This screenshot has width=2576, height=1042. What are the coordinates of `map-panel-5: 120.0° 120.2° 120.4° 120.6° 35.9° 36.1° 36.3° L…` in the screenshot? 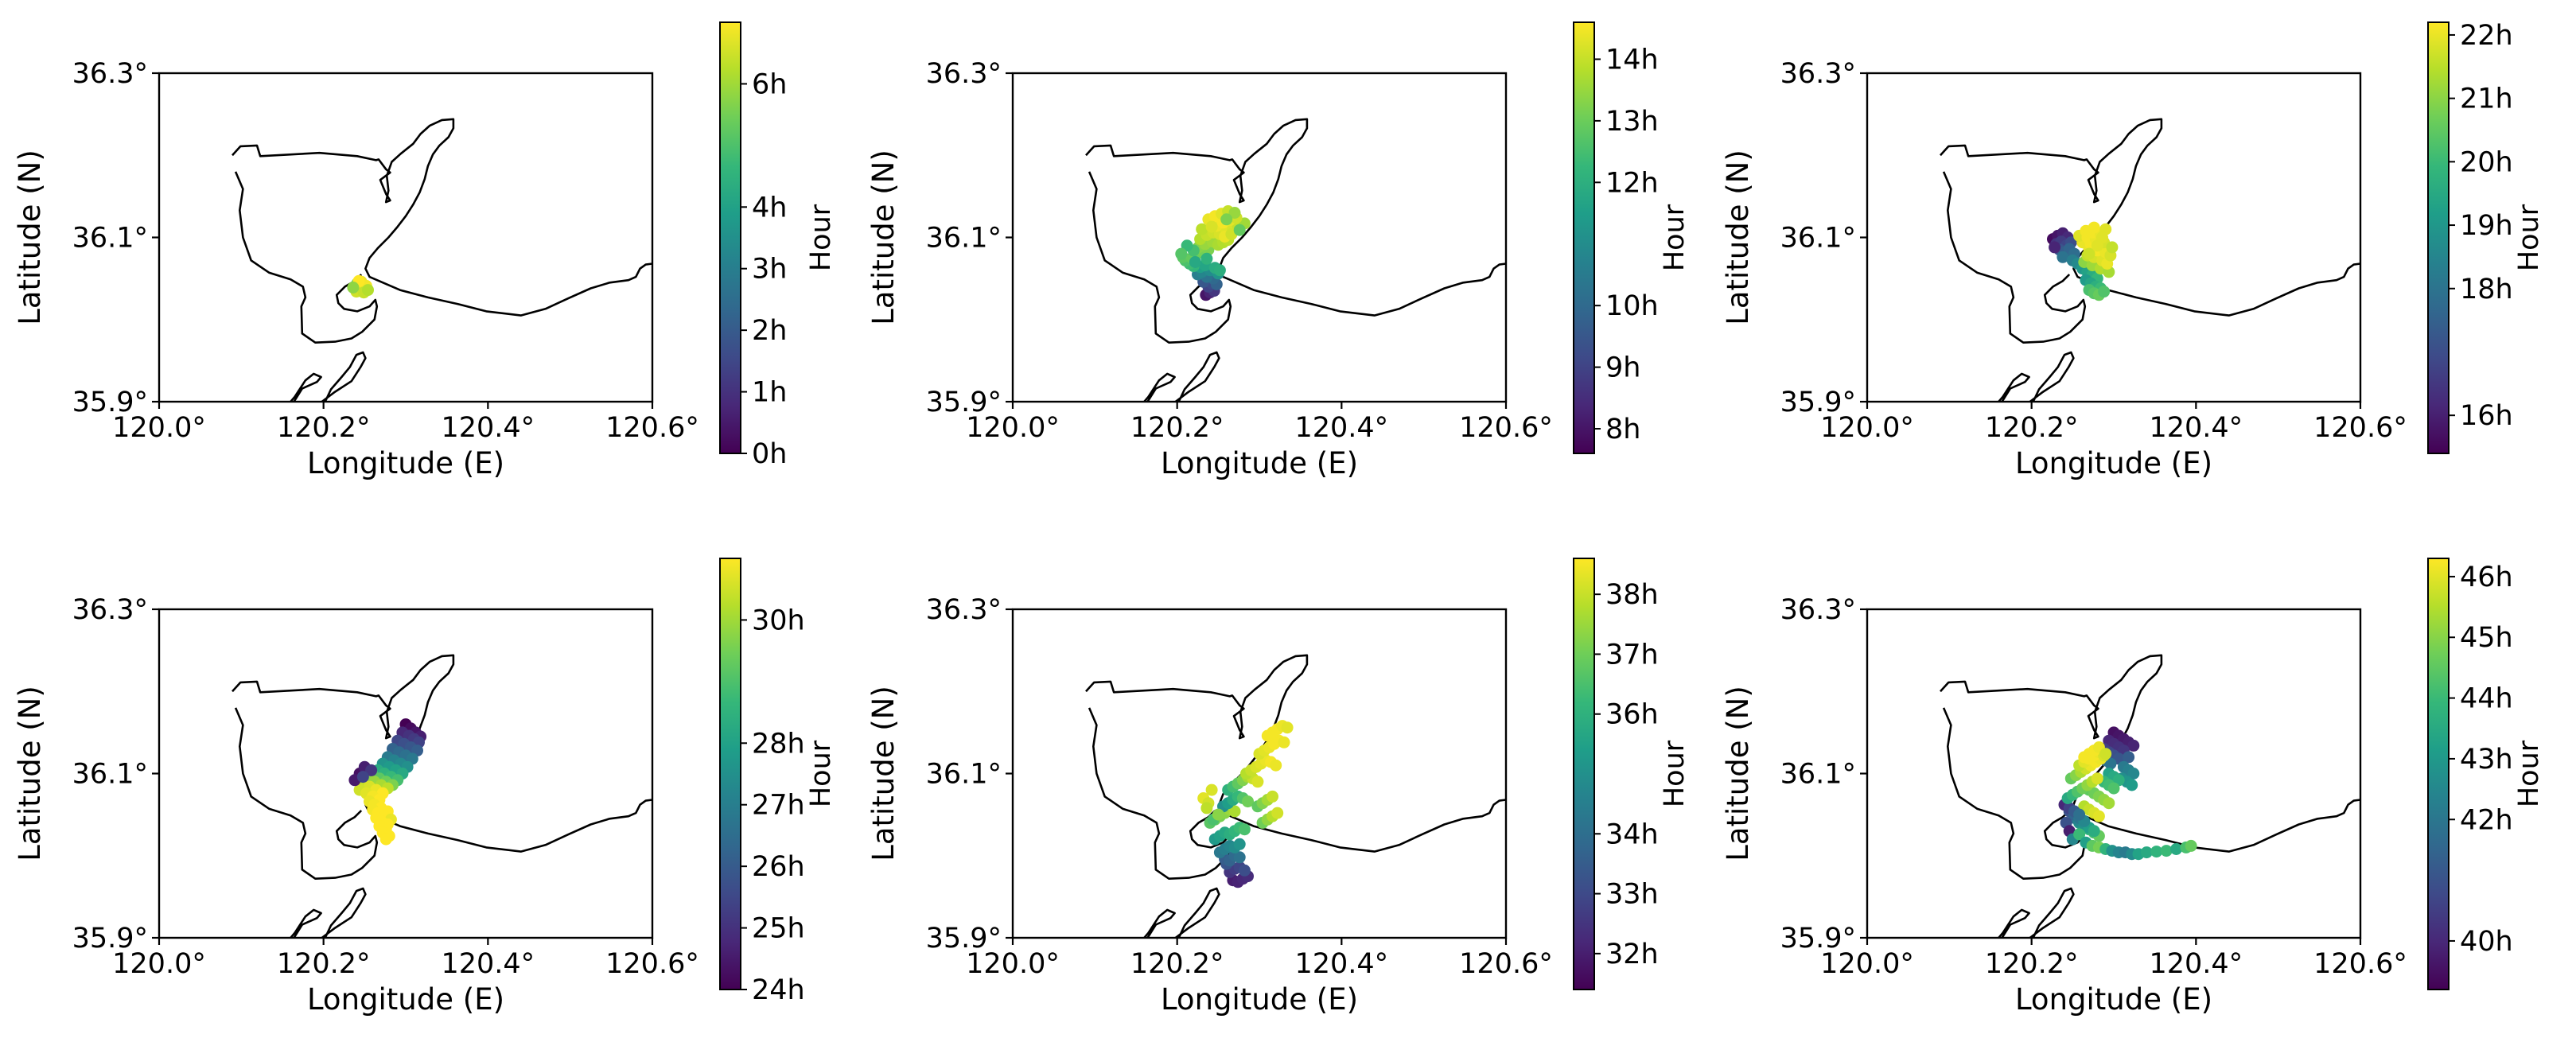 It's located at (1279, 787).